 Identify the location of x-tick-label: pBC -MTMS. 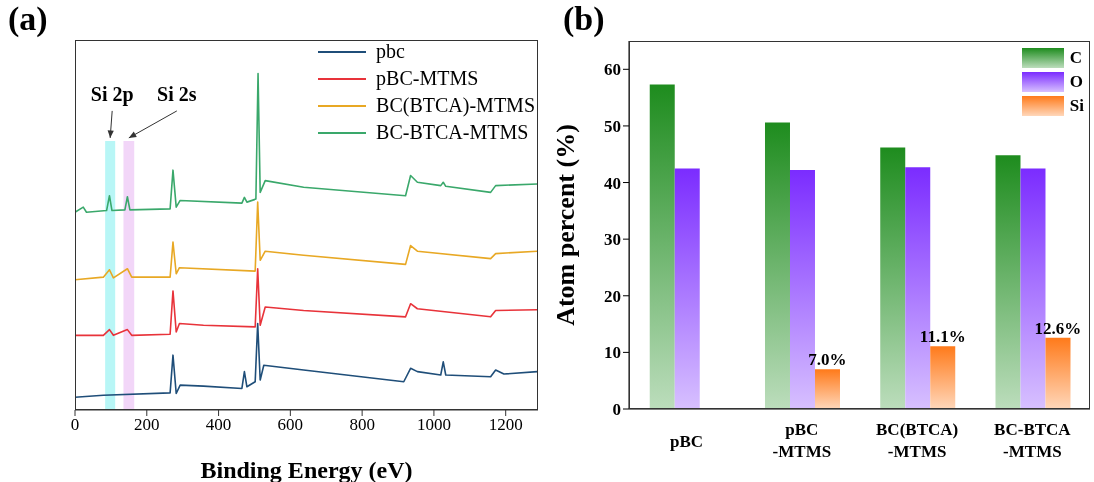
(802, 440).